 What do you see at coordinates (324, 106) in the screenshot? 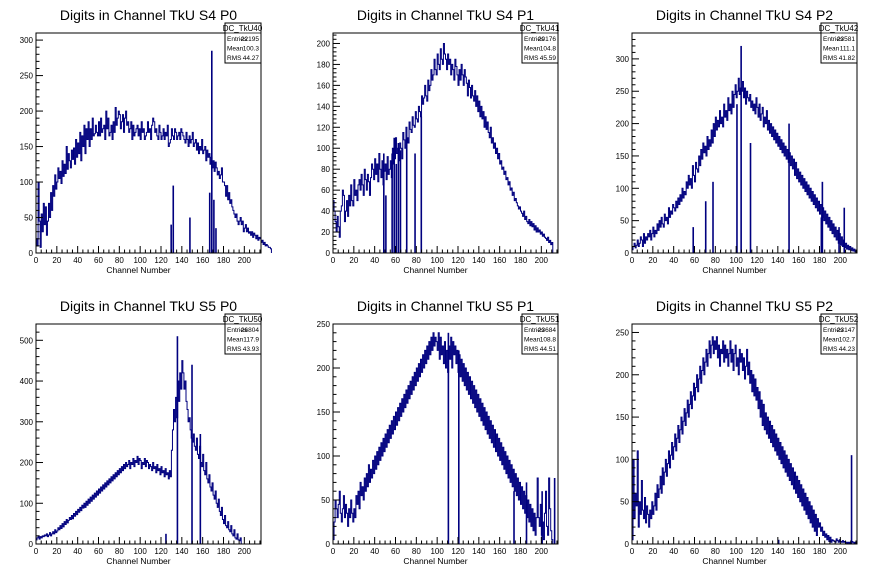
I see `y-tick-label: 140` at bounding box center [324, 106].